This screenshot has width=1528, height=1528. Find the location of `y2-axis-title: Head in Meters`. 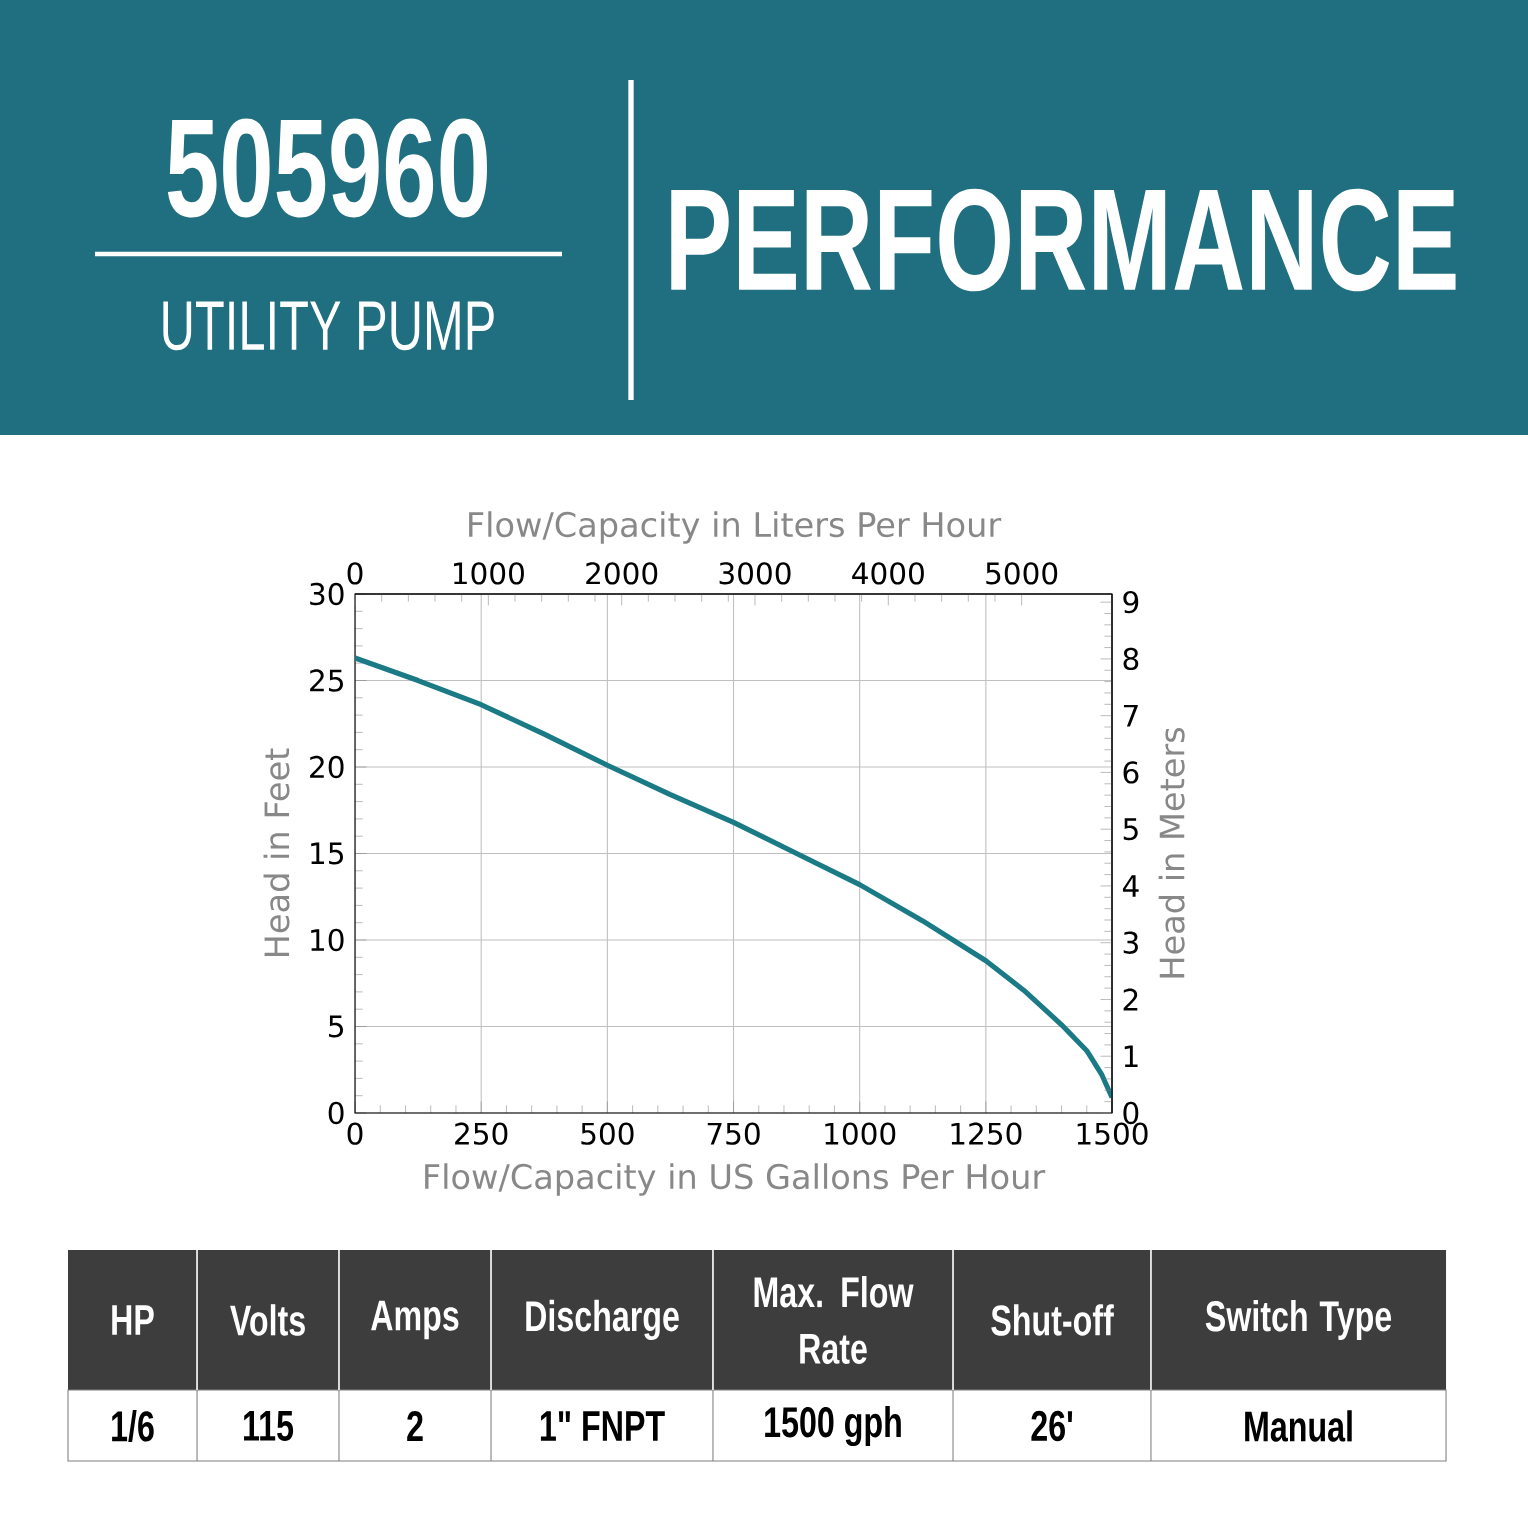

y2-axis-title: Head in Meters is located at coordinates (1171, 852).